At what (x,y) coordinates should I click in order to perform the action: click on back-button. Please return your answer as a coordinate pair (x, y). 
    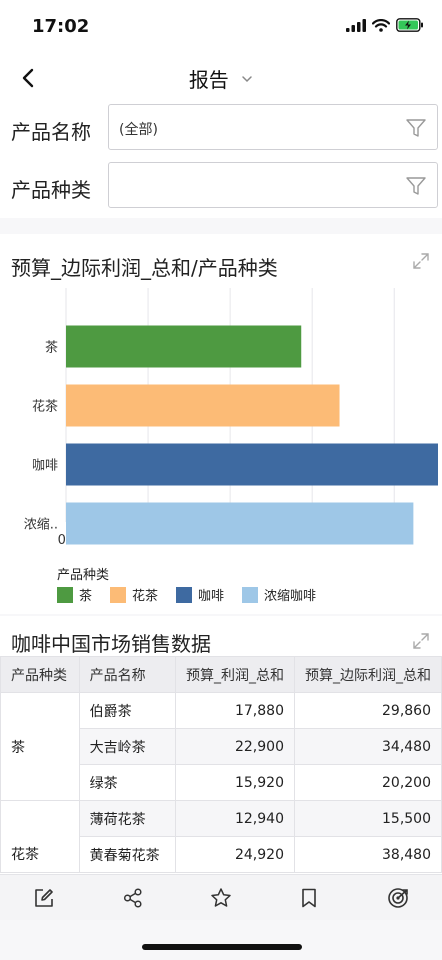
    Looking at the image, I should click on (28, 78).